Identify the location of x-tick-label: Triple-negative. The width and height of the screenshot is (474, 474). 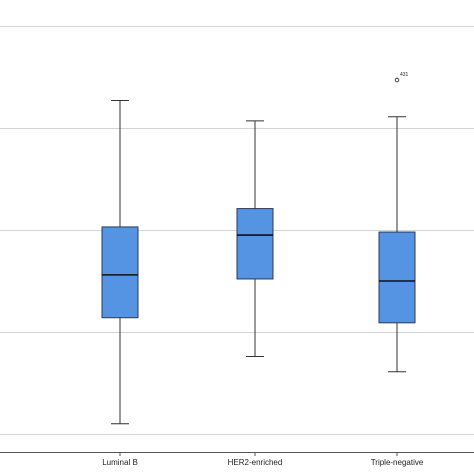
(397, 462).